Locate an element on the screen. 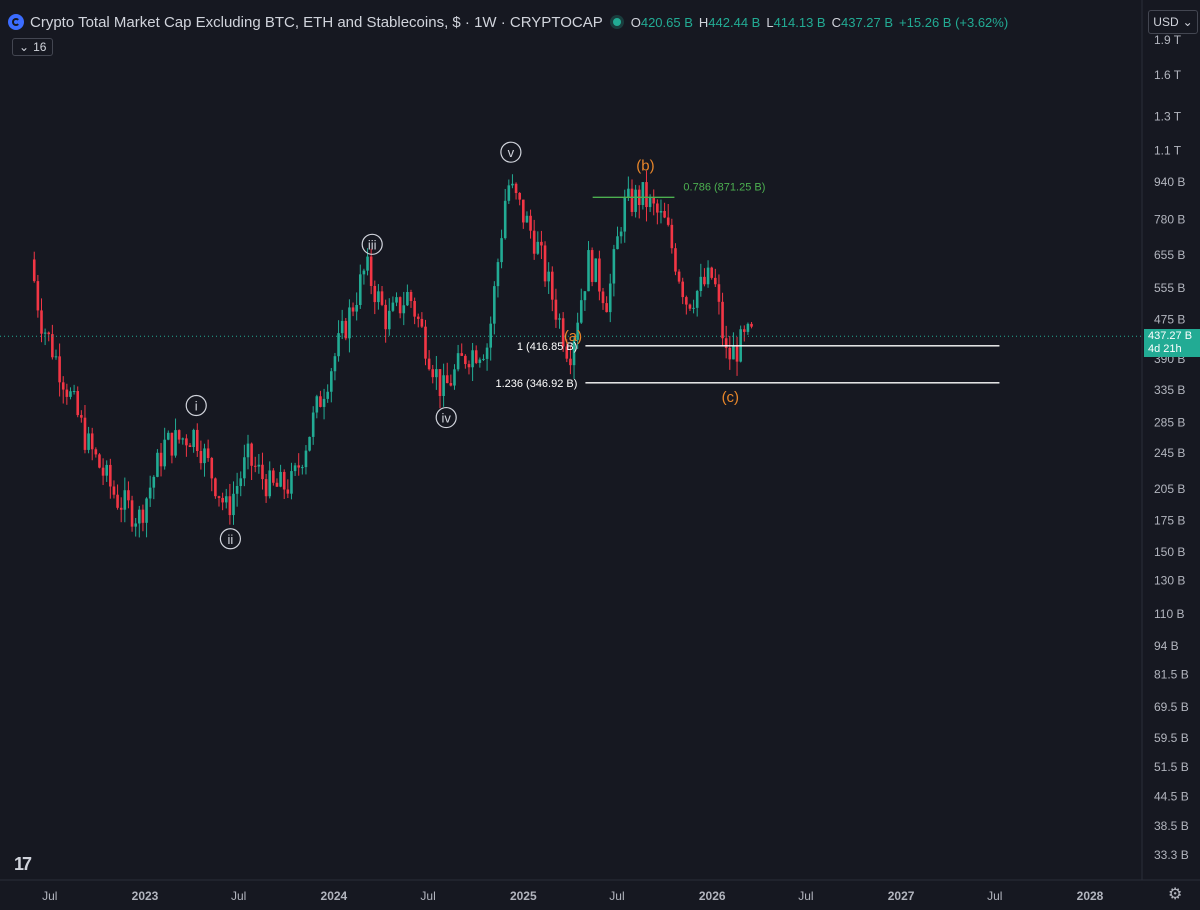 The height and width of the screenshot is (910, 1200). y-tick-label: 1.1 T is located at coordinates (1168, 150).